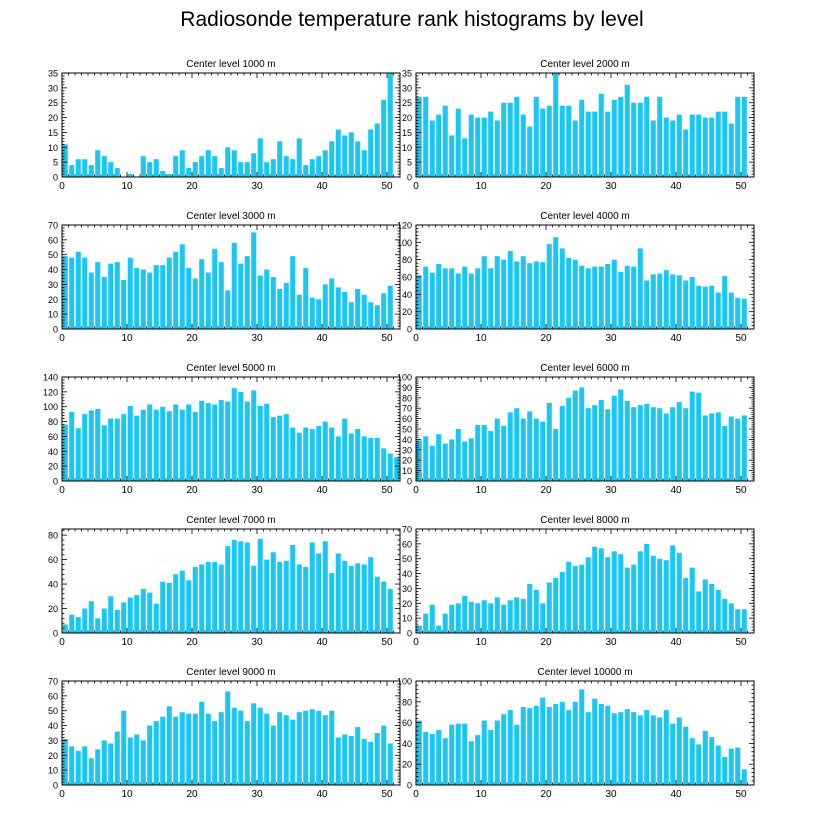 The image size is (824, 824). Describe the element at coordinates (584, 672) in the screenshot. I see `chart-title: Center level 10000 m` at that location.